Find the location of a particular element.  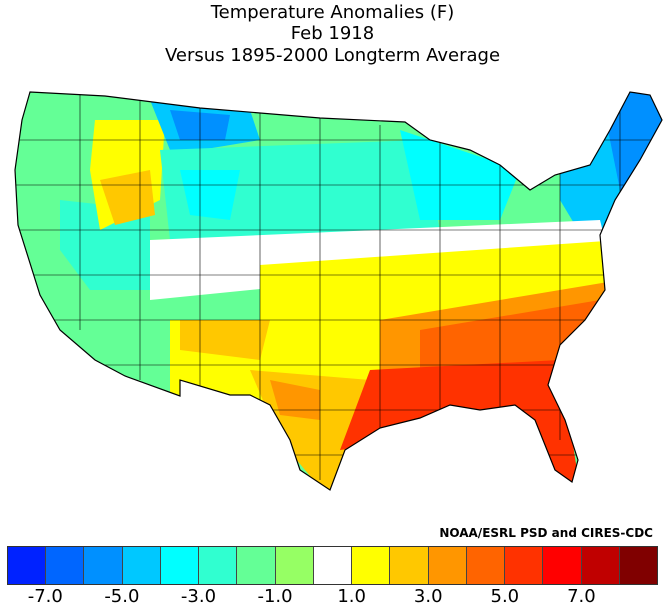

scale-tick-label: -7.0 is located at coordinates (45, 595).